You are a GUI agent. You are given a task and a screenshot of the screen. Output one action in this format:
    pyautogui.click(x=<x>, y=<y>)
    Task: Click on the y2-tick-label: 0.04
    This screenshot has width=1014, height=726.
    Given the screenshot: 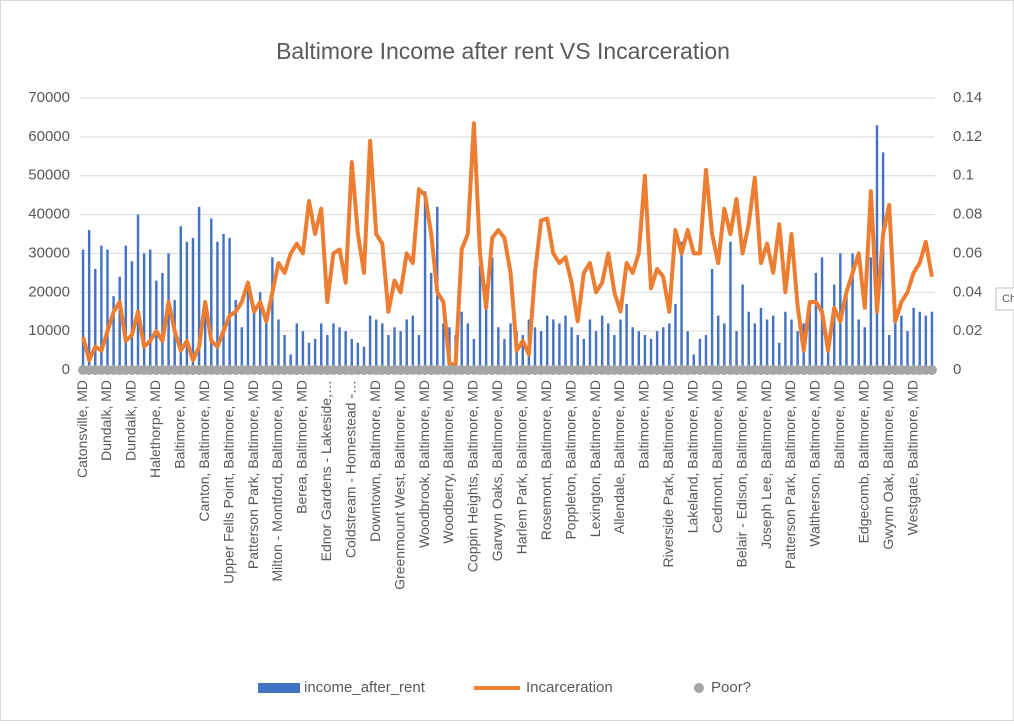 What is the action you would take?
    pyautogui.click(x=967, y=291)
    